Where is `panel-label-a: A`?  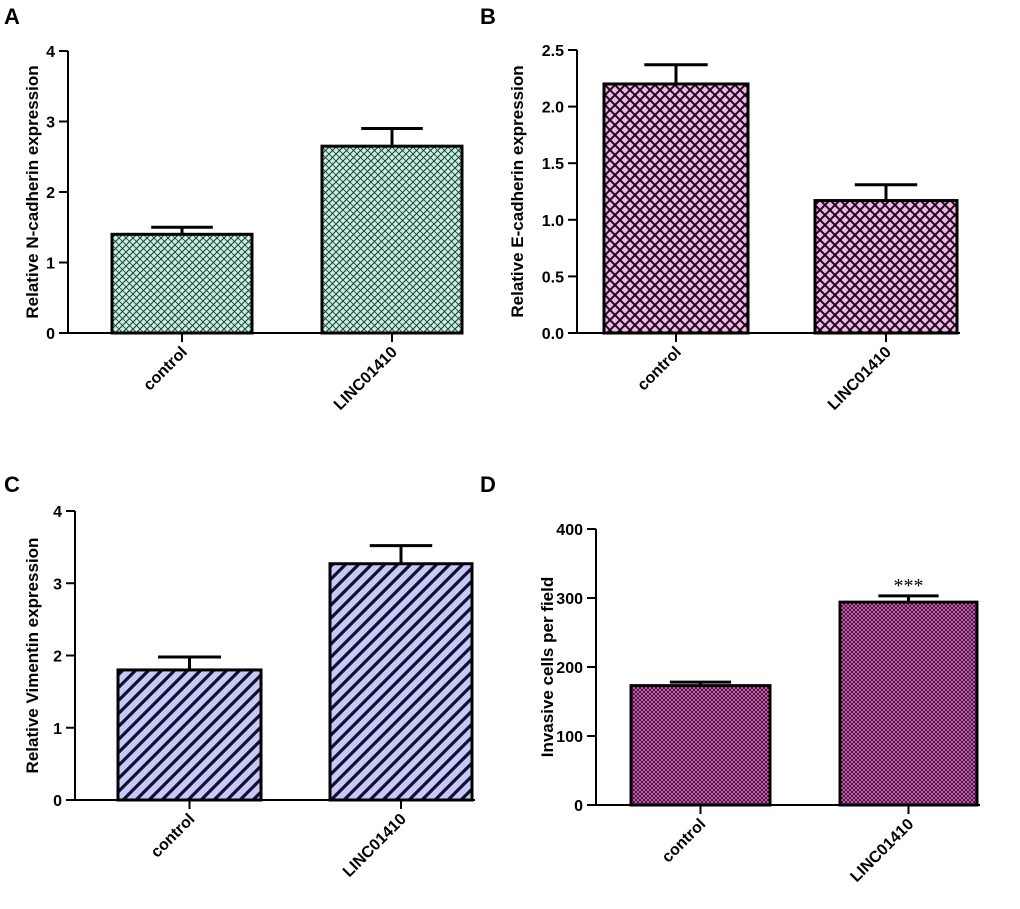
panel-label-a: A is located at coordinates (12, 16).